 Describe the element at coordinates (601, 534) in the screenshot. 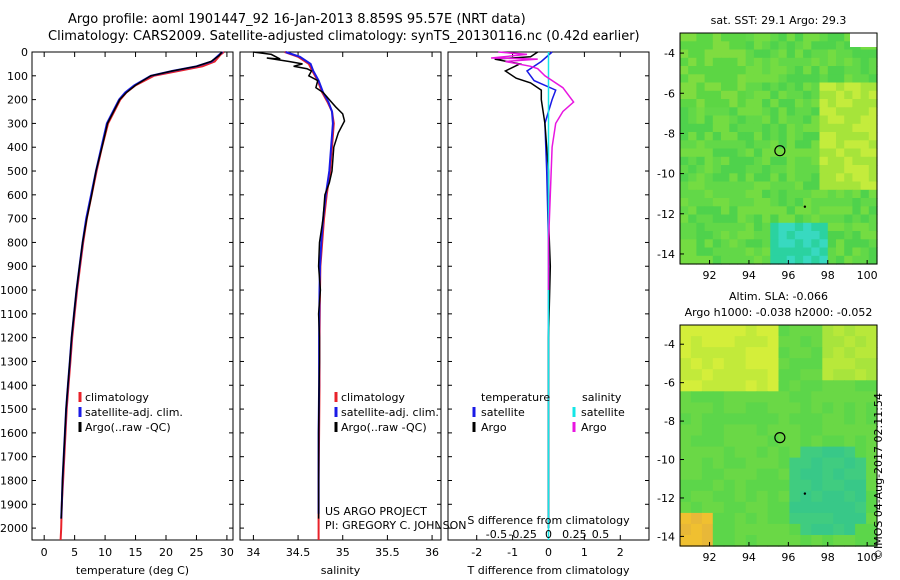

I see `s-difference-tick-label: 0.5` at that location.